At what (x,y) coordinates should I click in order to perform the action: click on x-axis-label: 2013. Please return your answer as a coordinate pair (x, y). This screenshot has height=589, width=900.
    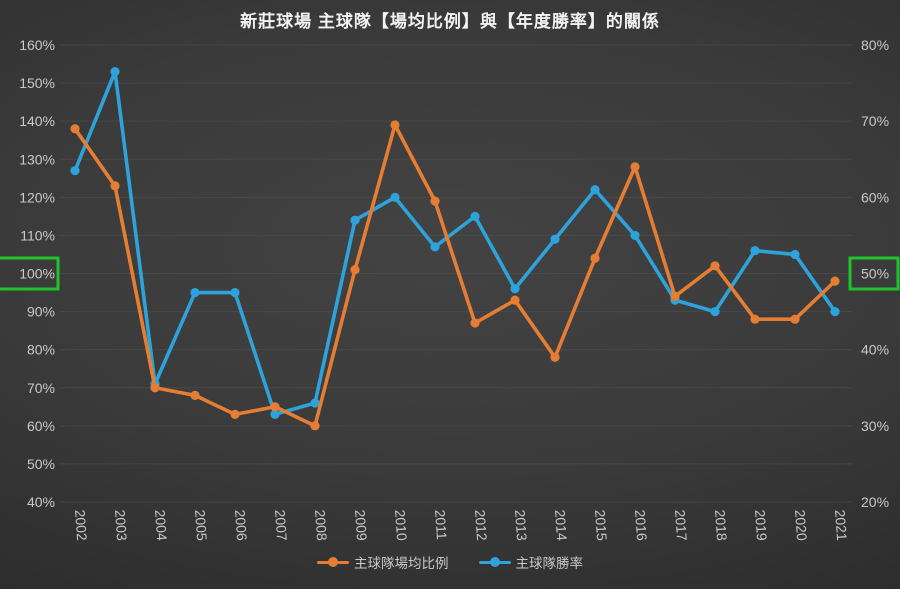
    Looking at the image, I should click on (521, 525).